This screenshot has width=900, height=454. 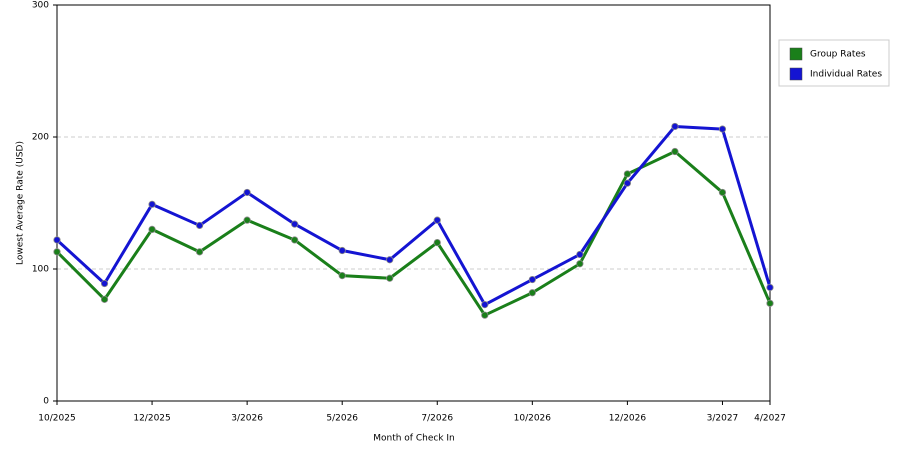 What do you see at coordinates (21, 203) in the screenshot?
I see `y-axis-label: Lowest Average Rate (USD)` at bounding box center [21, 203].